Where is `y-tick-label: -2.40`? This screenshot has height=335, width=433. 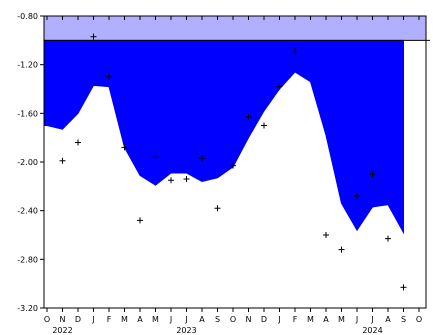
y-tick-label: -2.40 is located at coordinates (27, 211).